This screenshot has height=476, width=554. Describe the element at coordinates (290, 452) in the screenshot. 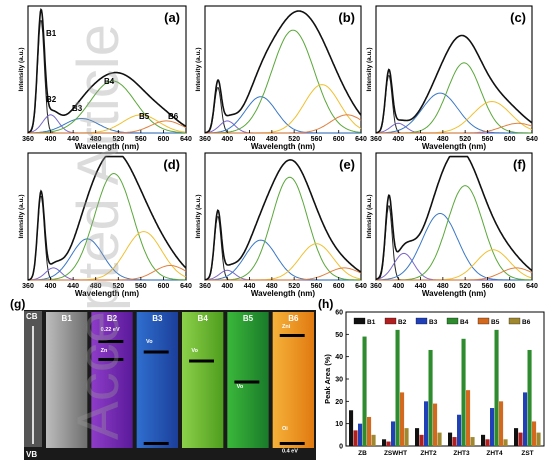

I see `level-label: 0.4 eV` at that location.